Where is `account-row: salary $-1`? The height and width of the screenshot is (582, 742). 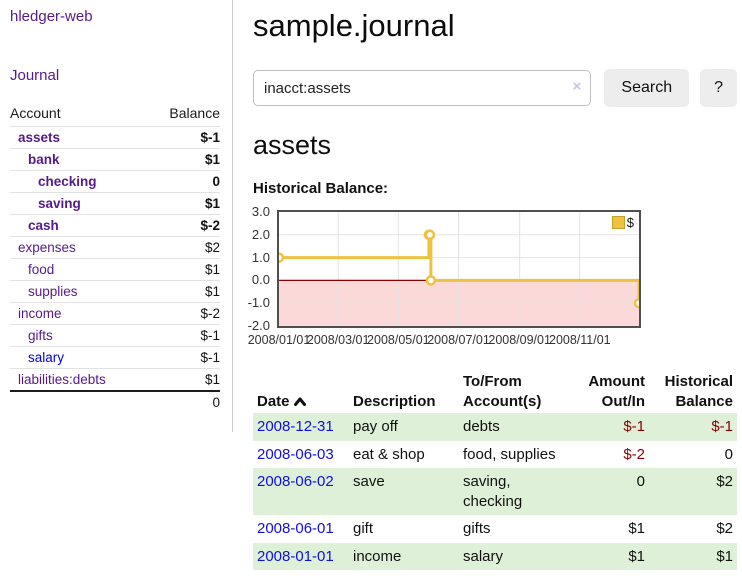 account-row: salary $-1 is located at coordinates (115, 357).